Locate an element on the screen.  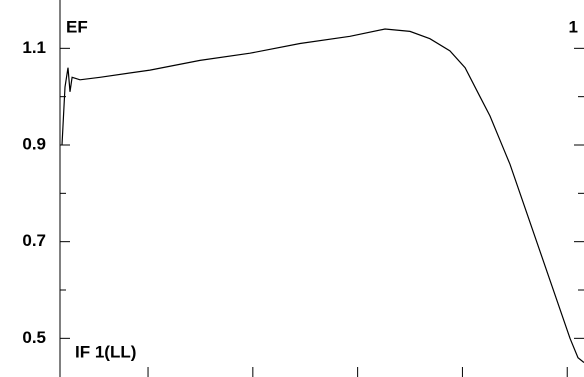
y-tick-label: 0.9 is located at coordinates (34, 143).